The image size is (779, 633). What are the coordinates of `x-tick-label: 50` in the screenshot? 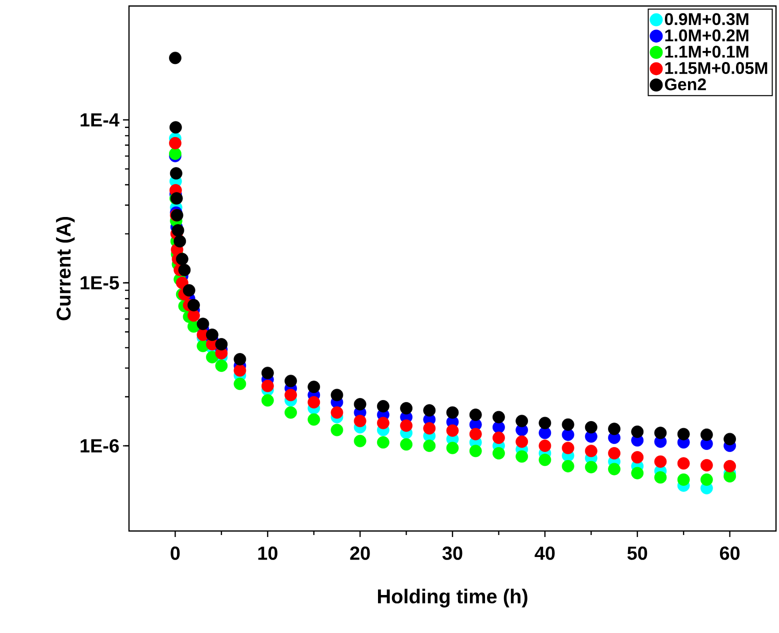 It's located at (637, 553).